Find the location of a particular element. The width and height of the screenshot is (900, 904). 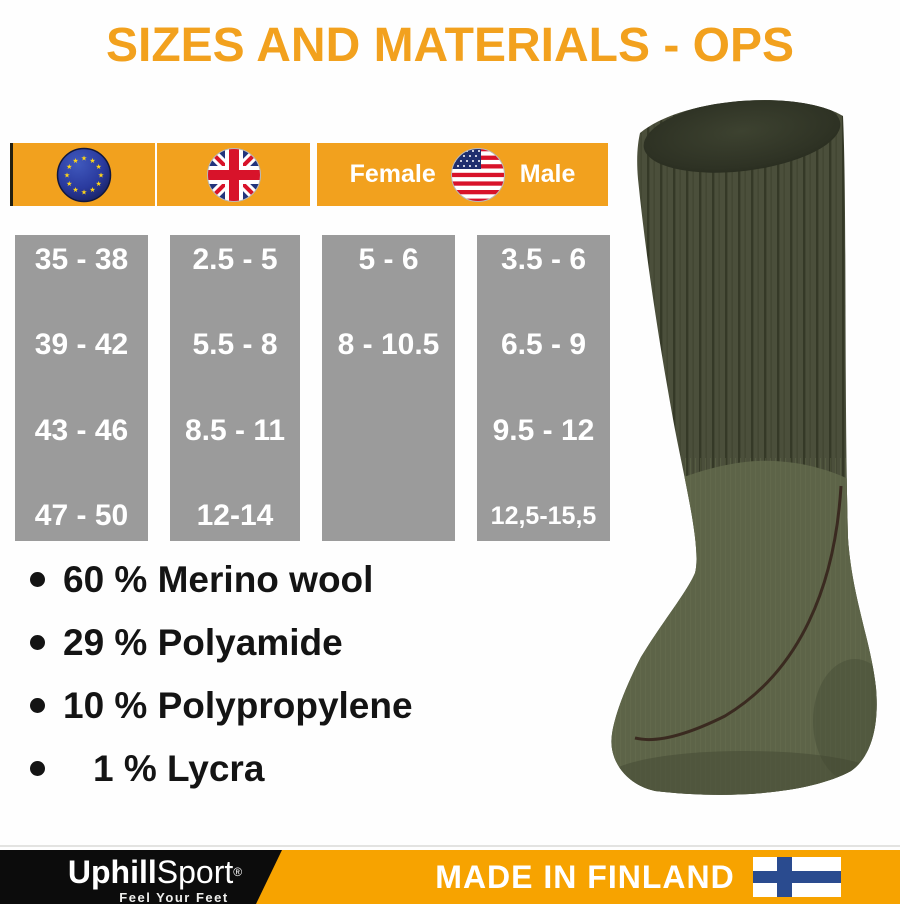

size-cell: 3.5 - 6 is located at coordinates (543, 259).